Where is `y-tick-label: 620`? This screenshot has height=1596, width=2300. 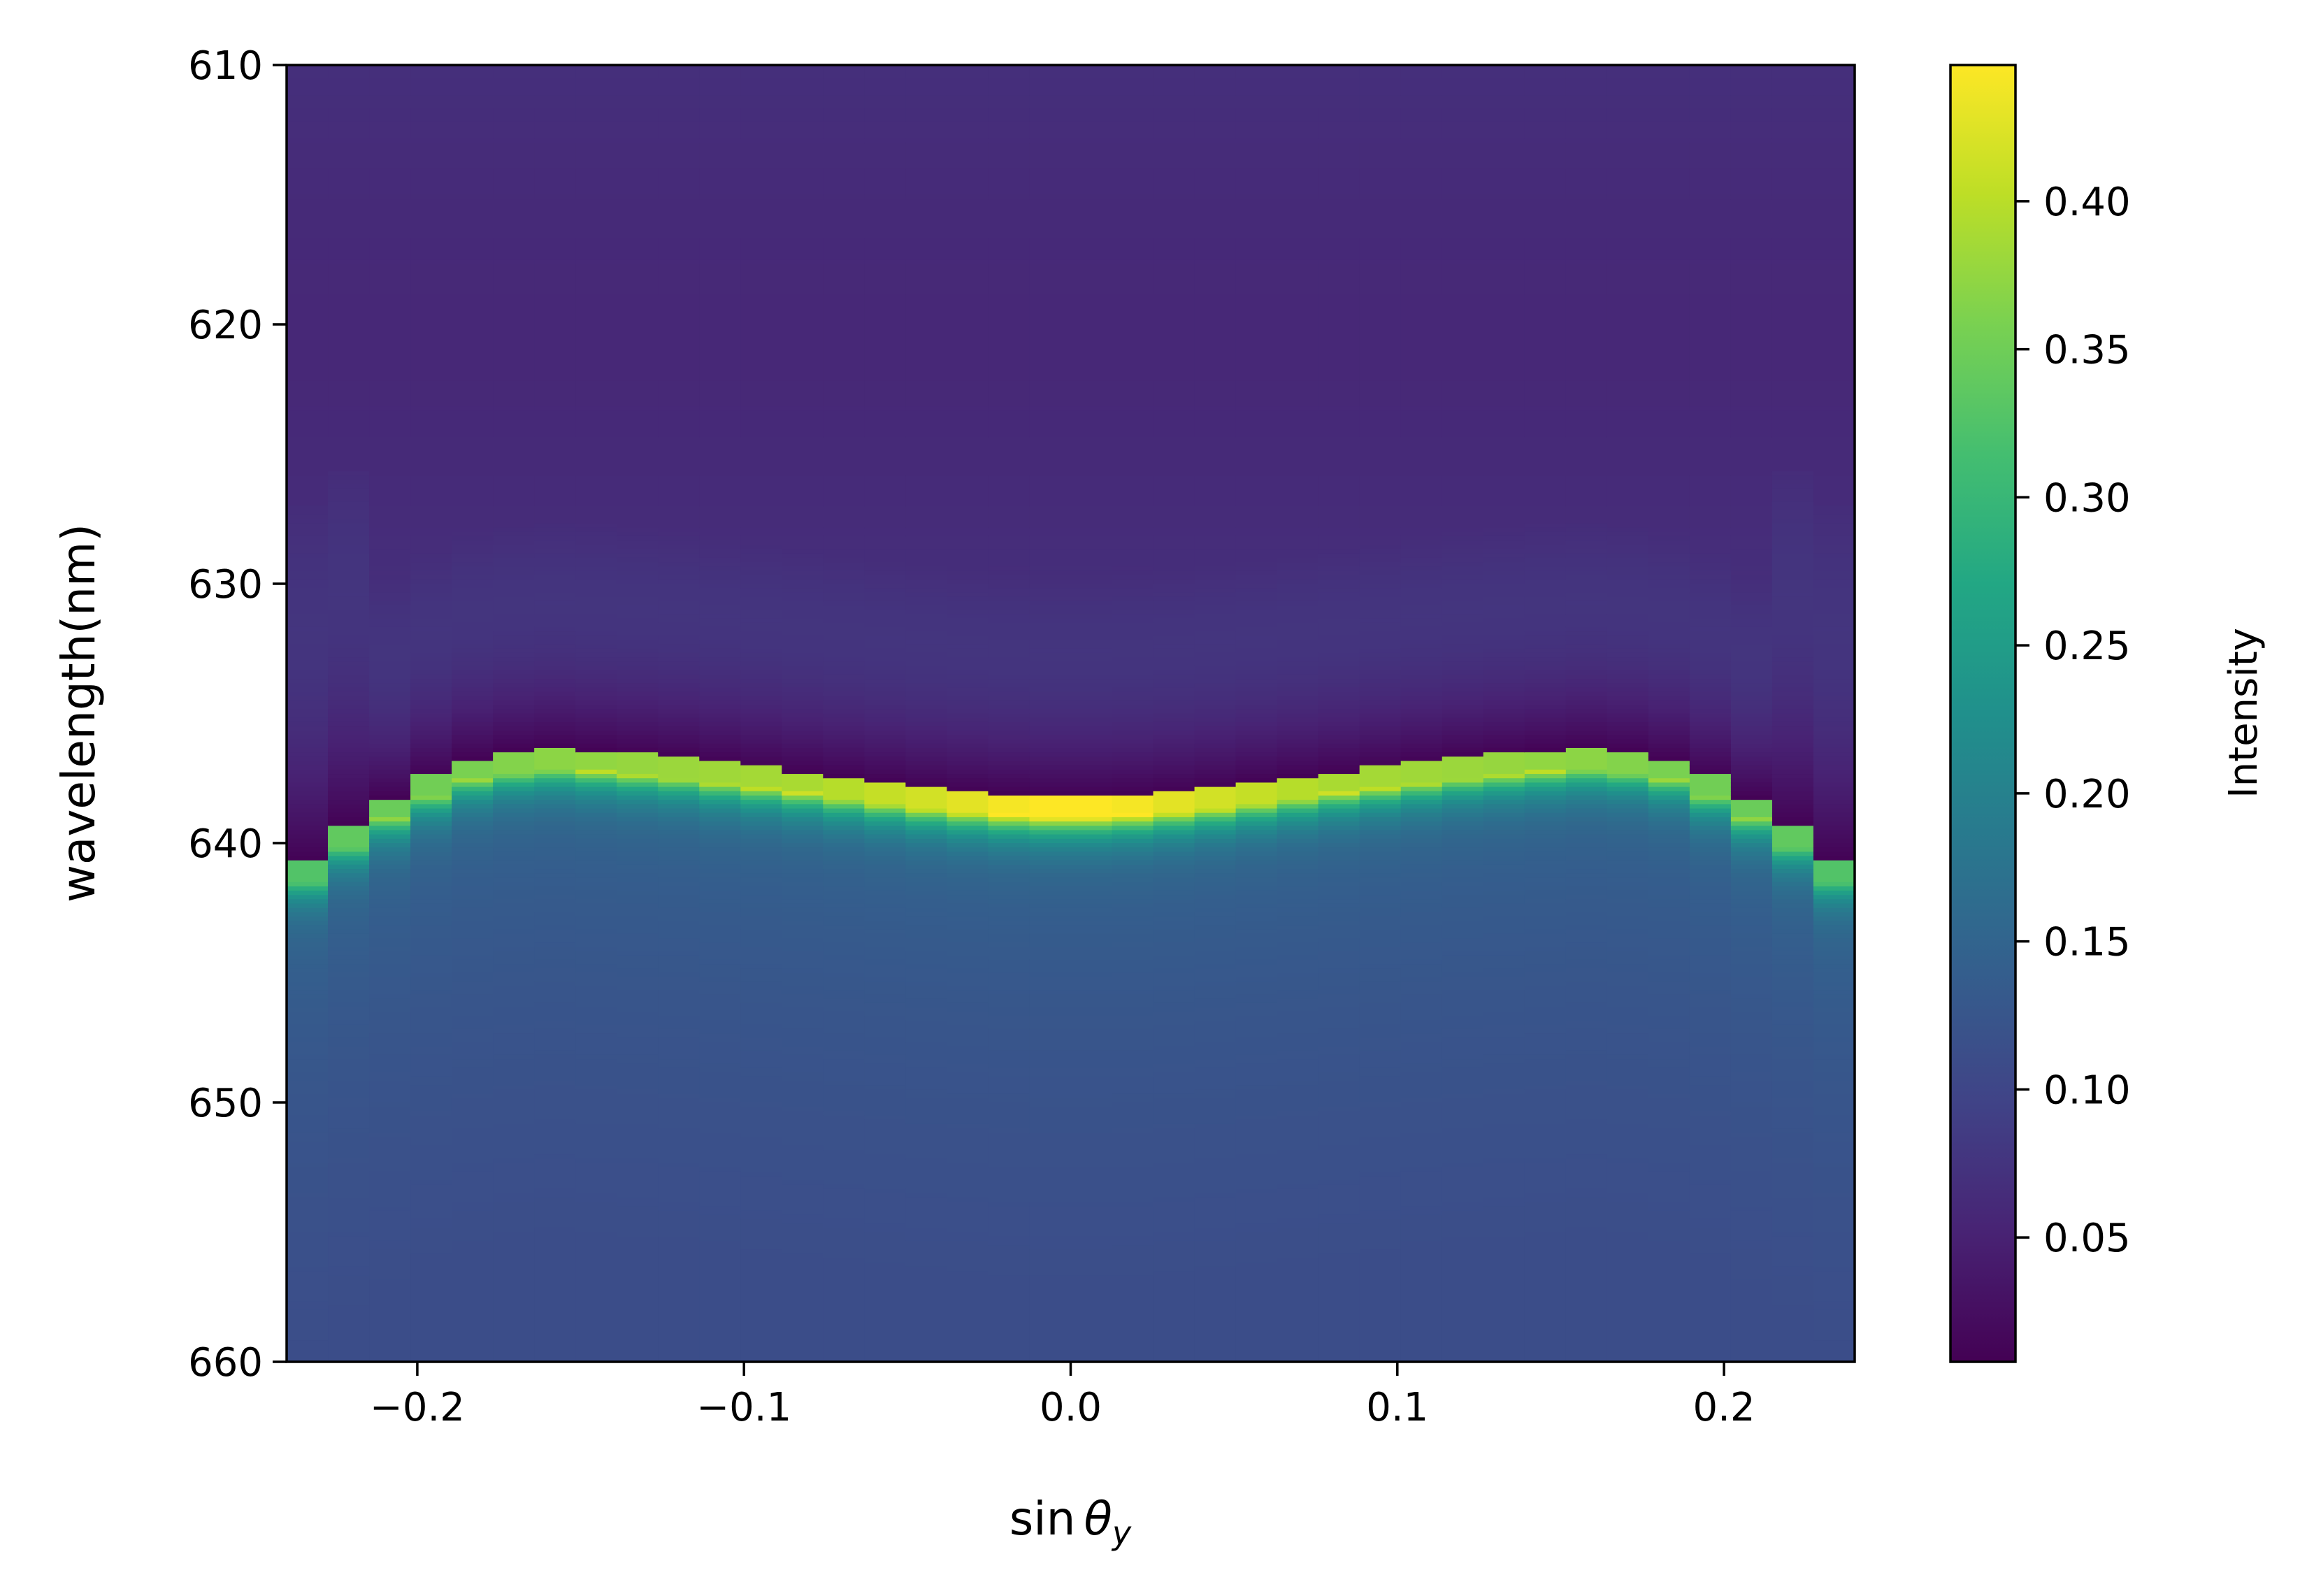
y-tick-label: 620 is located at coordinates (225, 325).